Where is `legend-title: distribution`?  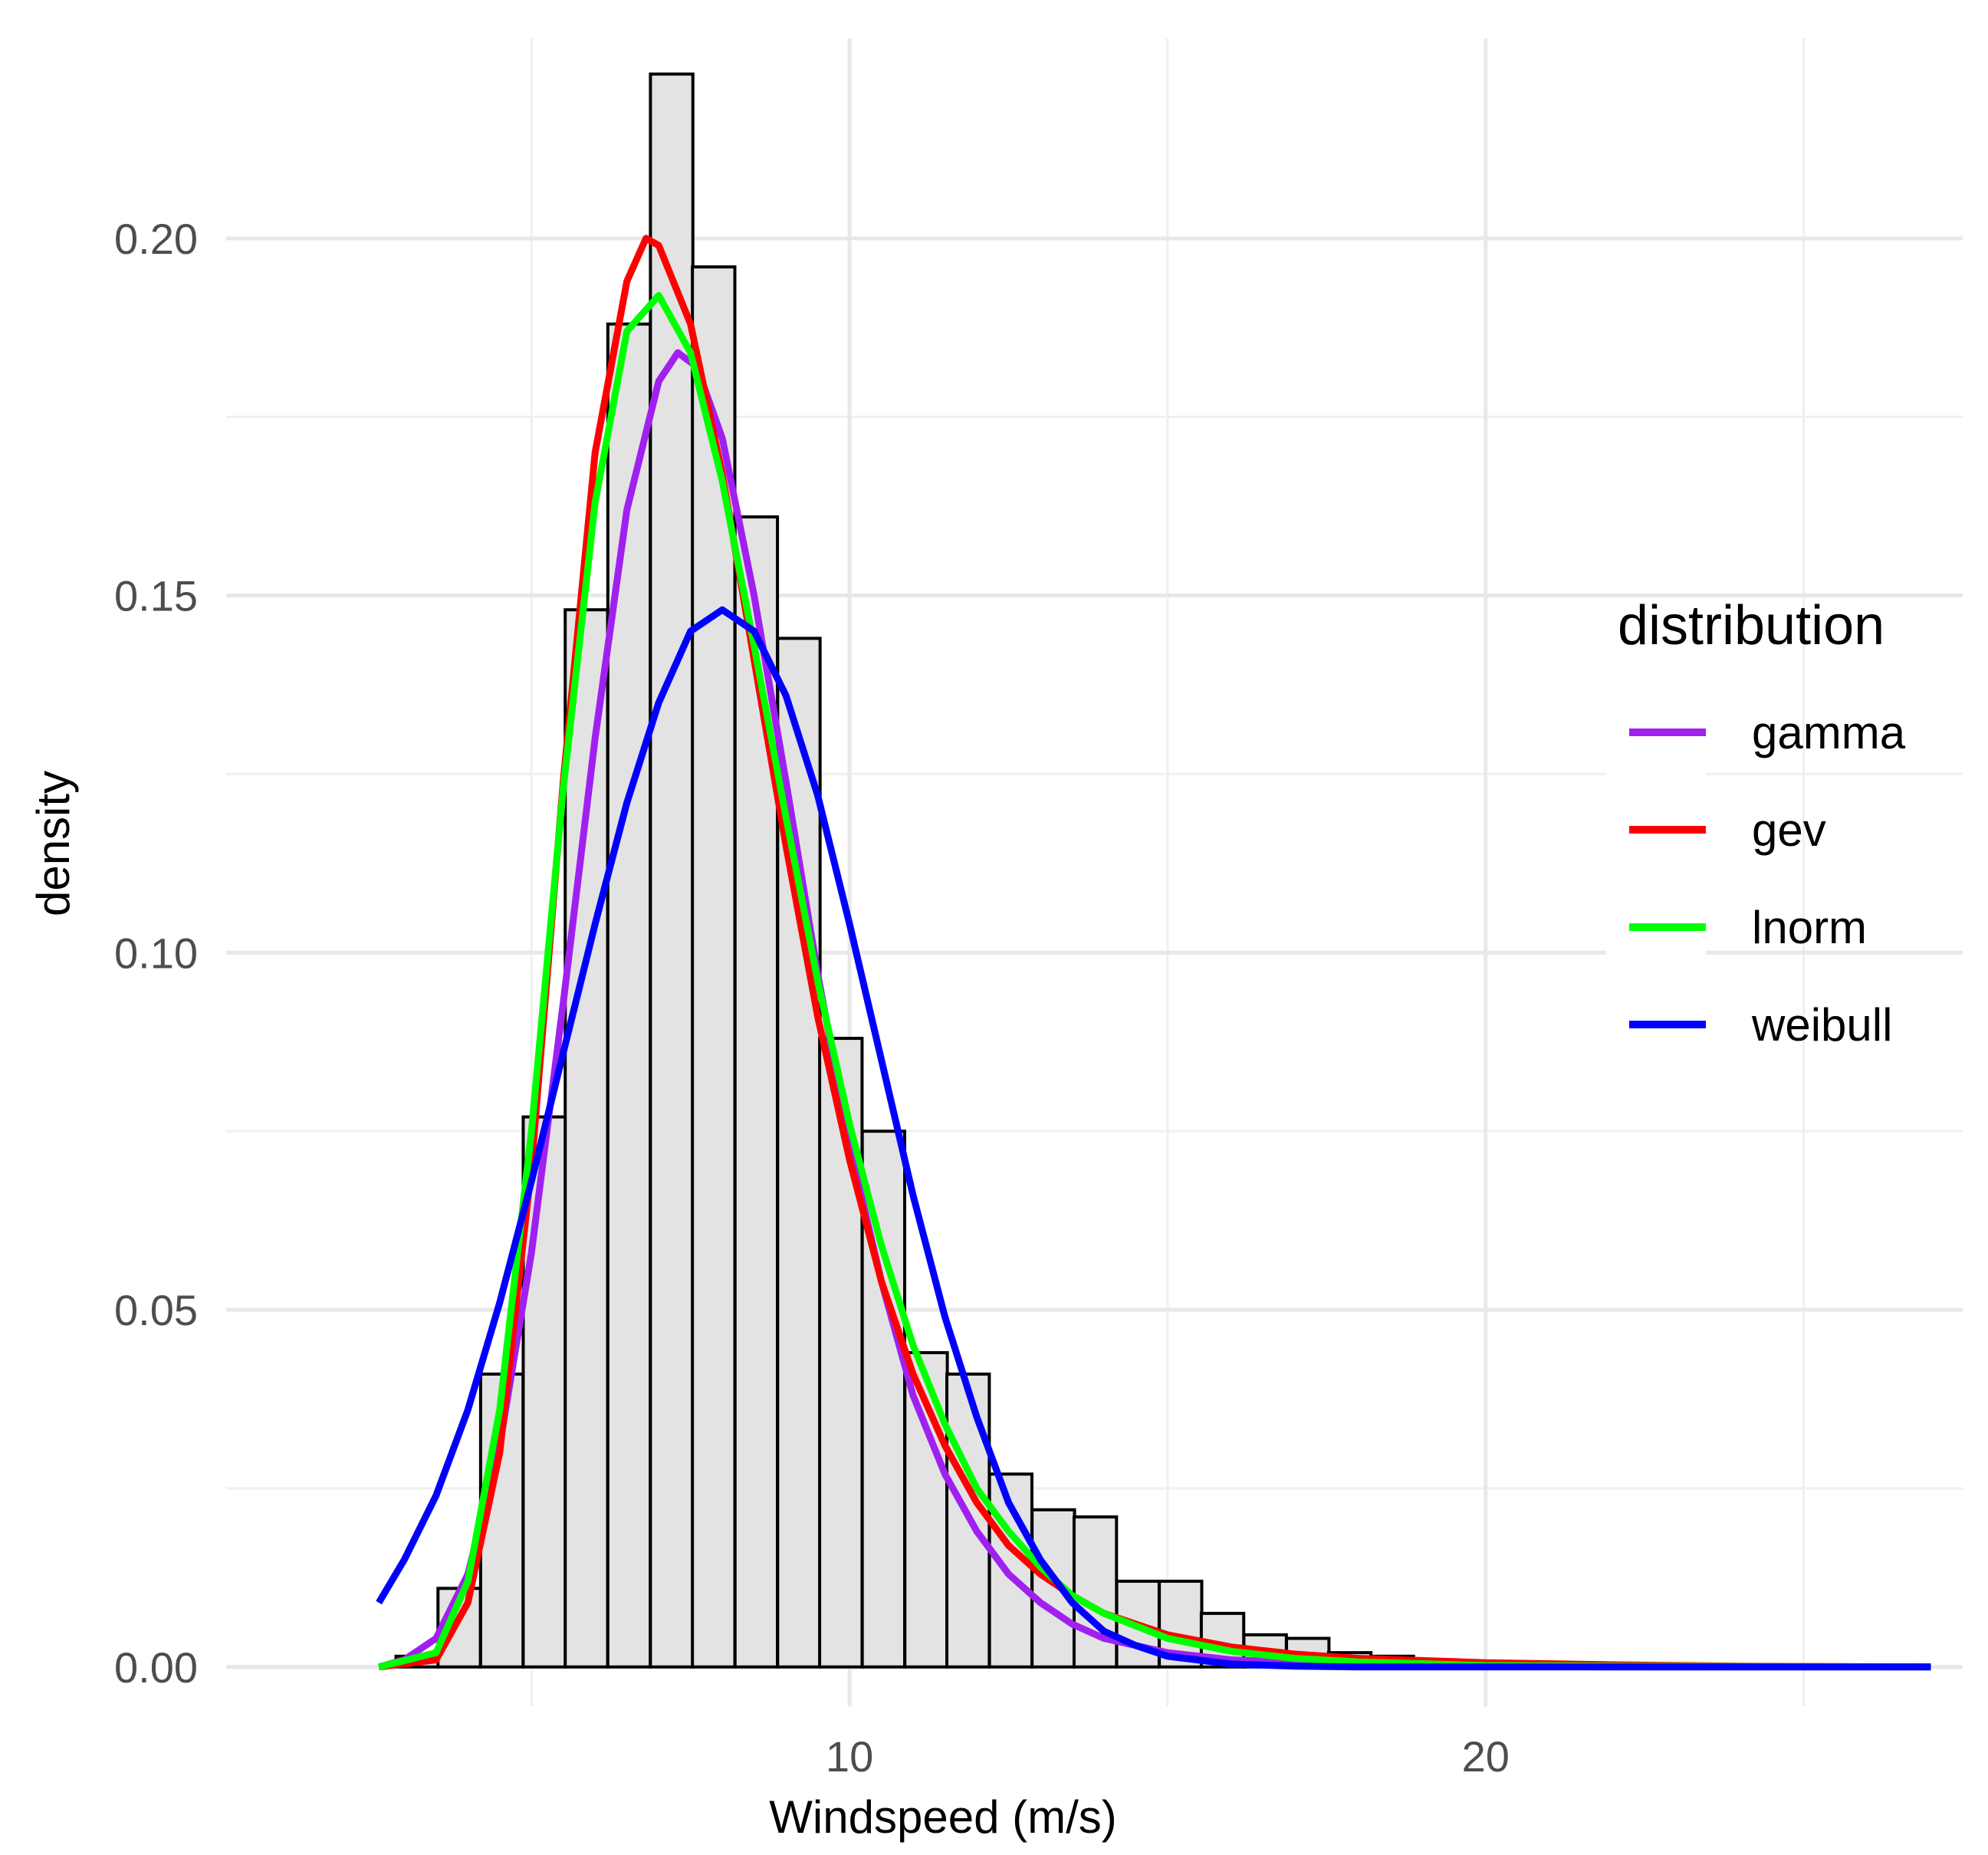
legend-title: distribution is located at coordinates (1751, 626).